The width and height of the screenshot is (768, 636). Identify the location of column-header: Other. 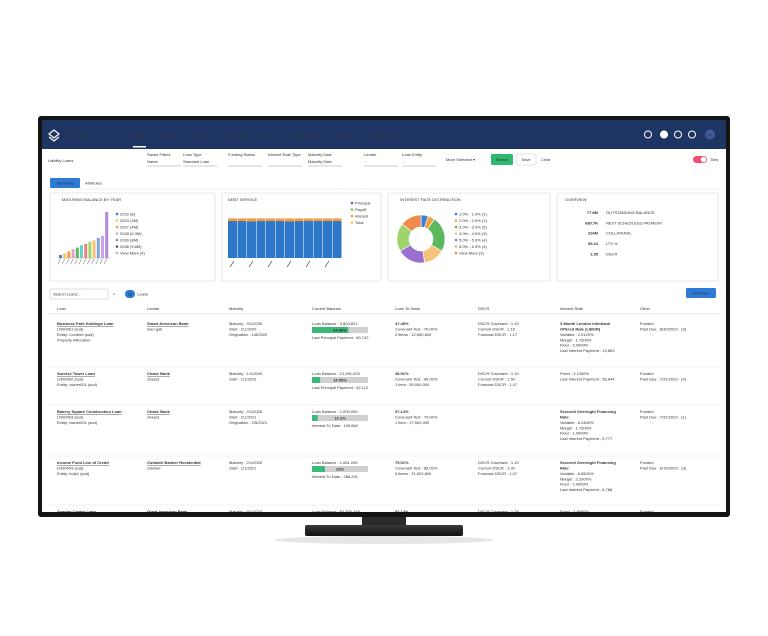
(645, 308).